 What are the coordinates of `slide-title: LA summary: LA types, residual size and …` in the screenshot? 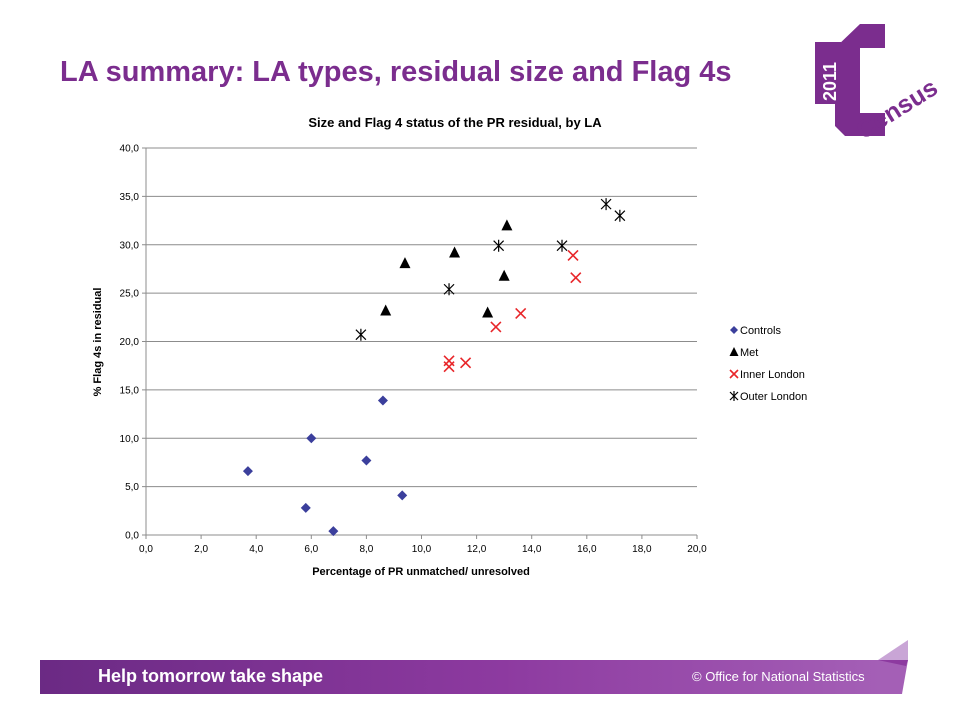 It's located at (396, 72).